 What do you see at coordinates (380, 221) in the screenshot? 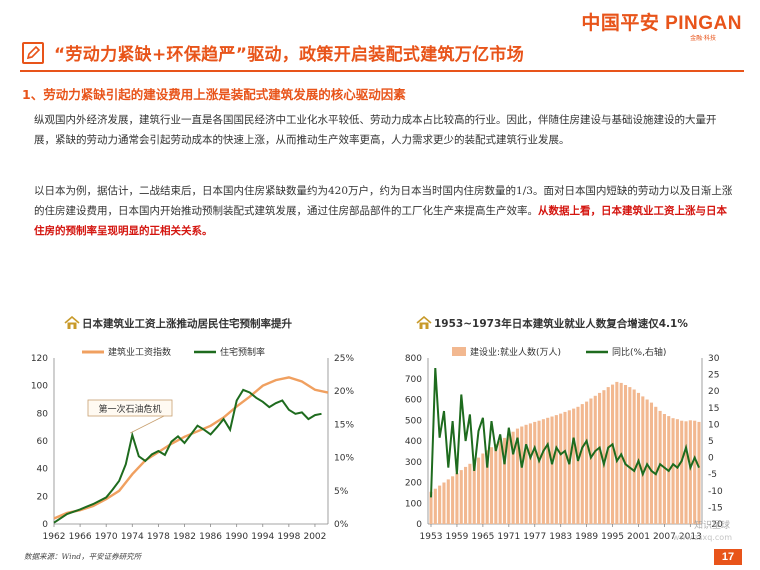
I see `paragraph-2-highlight: 从数据上看，日本建筑业工资上涨与日本住房的预制率呈现明显的正相关关系。` at bounding box center [380, 221].